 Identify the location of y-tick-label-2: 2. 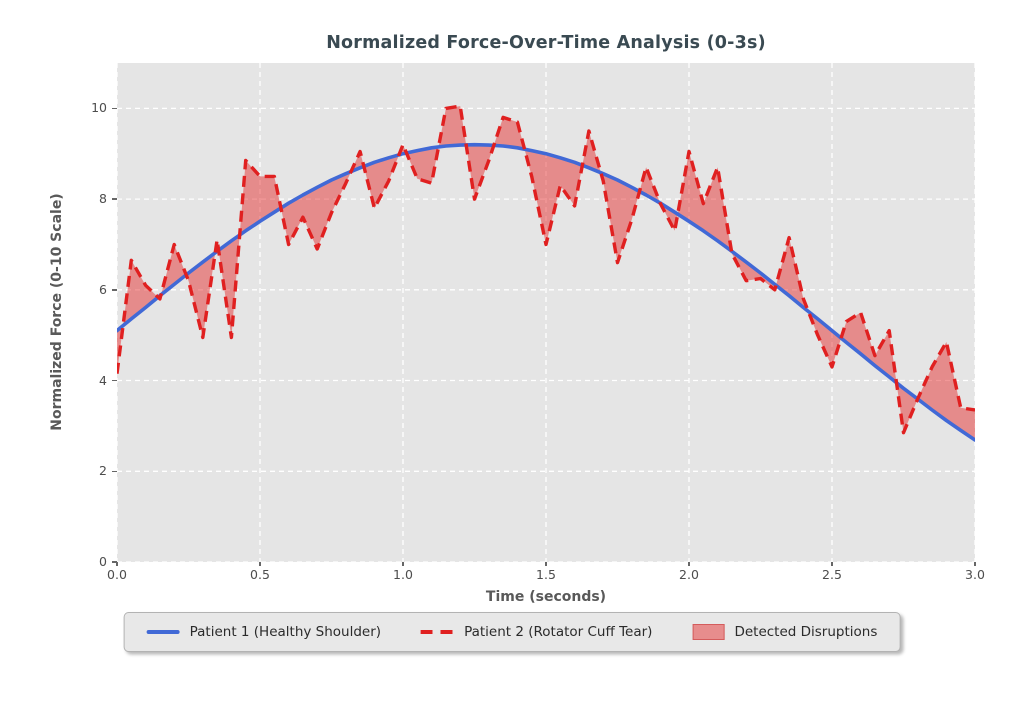
(103, 471).